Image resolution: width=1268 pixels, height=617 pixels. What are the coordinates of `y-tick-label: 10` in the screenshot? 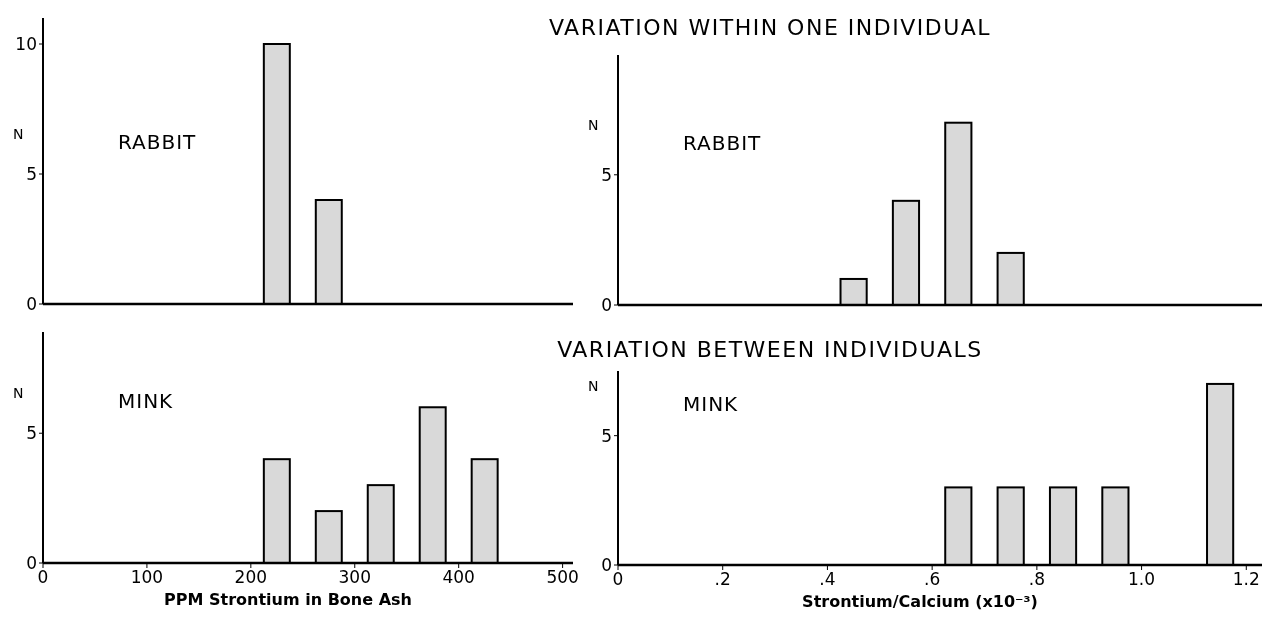 It's located at (26, 43).